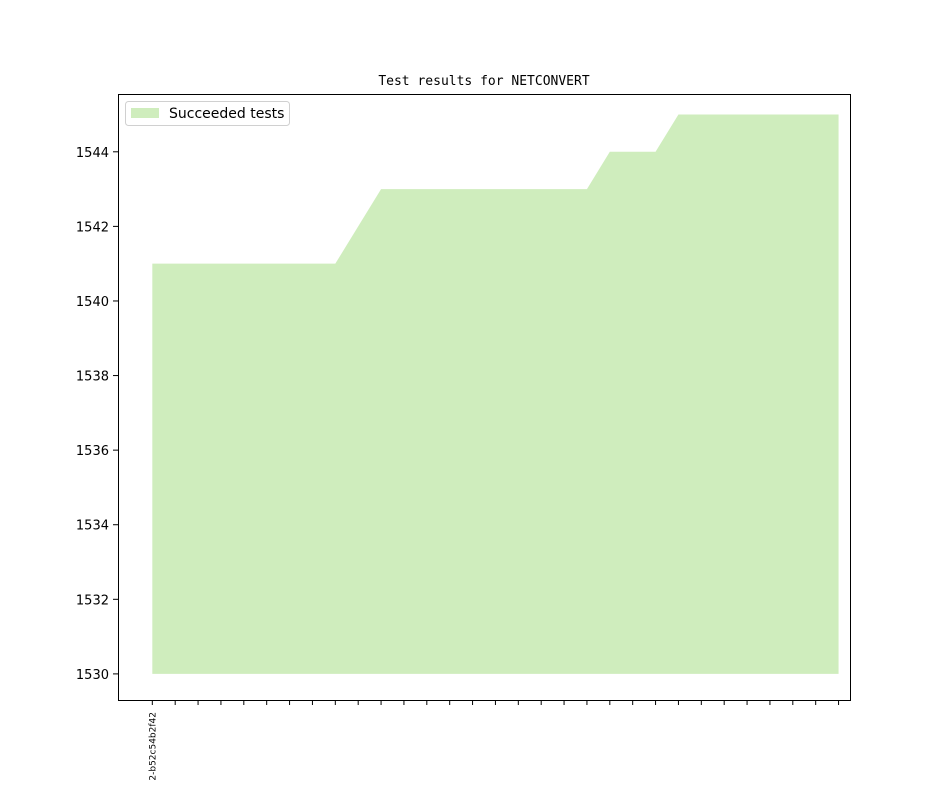  What do you see at coordinates (92, 675) in the screenshot?
I see `y-tick-label: 1530` at bounding box center [92, 675].